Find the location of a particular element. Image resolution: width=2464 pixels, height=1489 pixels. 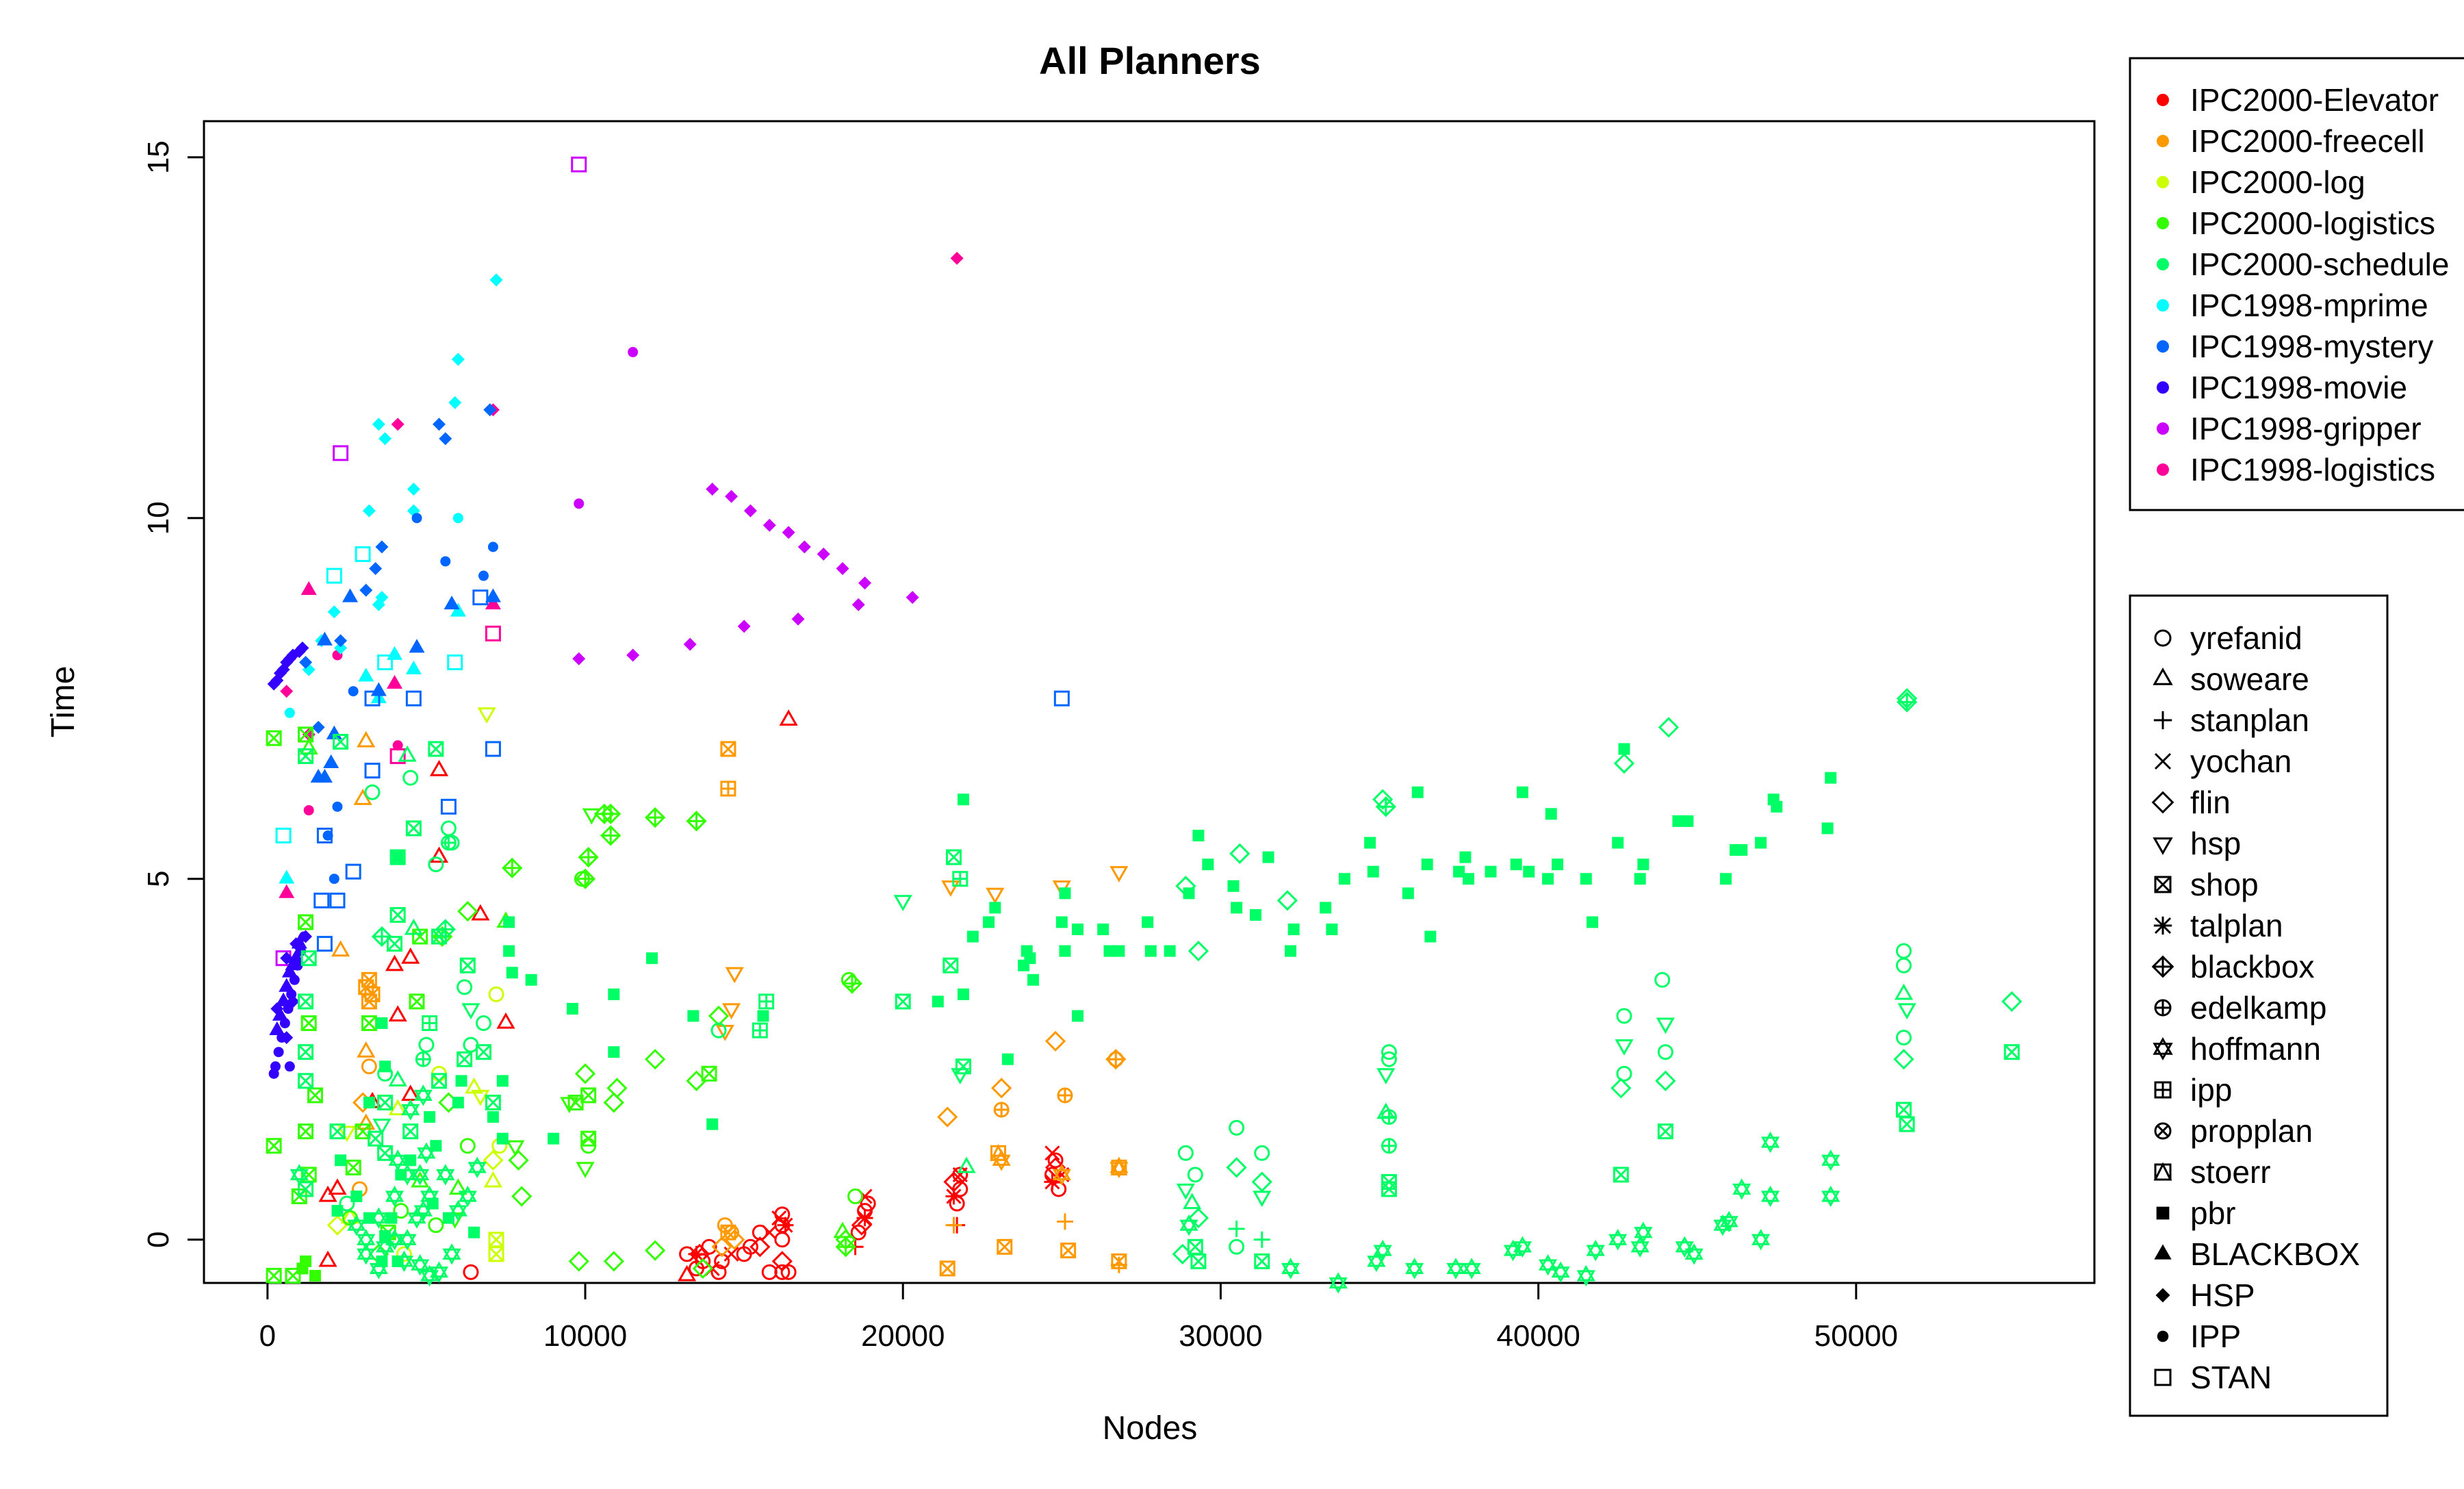

legend-domain-label: IPC1998-mystery is located at coordinates (2311, 346).